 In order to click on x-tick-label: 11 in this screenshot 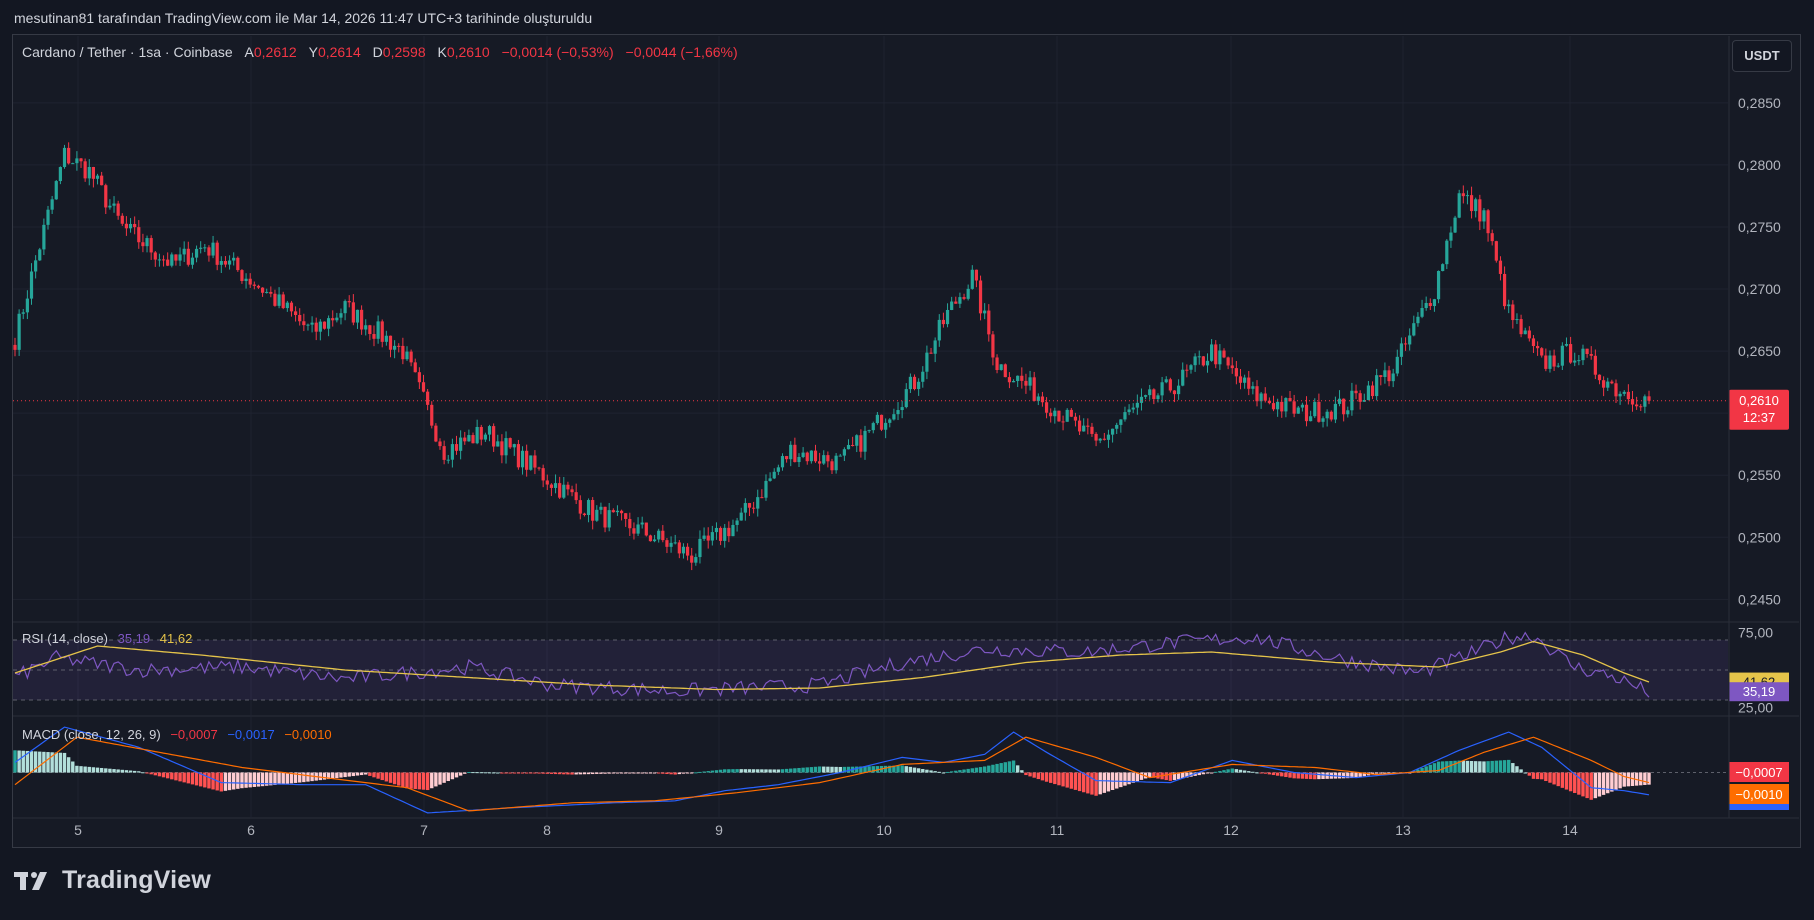, I will do `click(1057, 830)`.